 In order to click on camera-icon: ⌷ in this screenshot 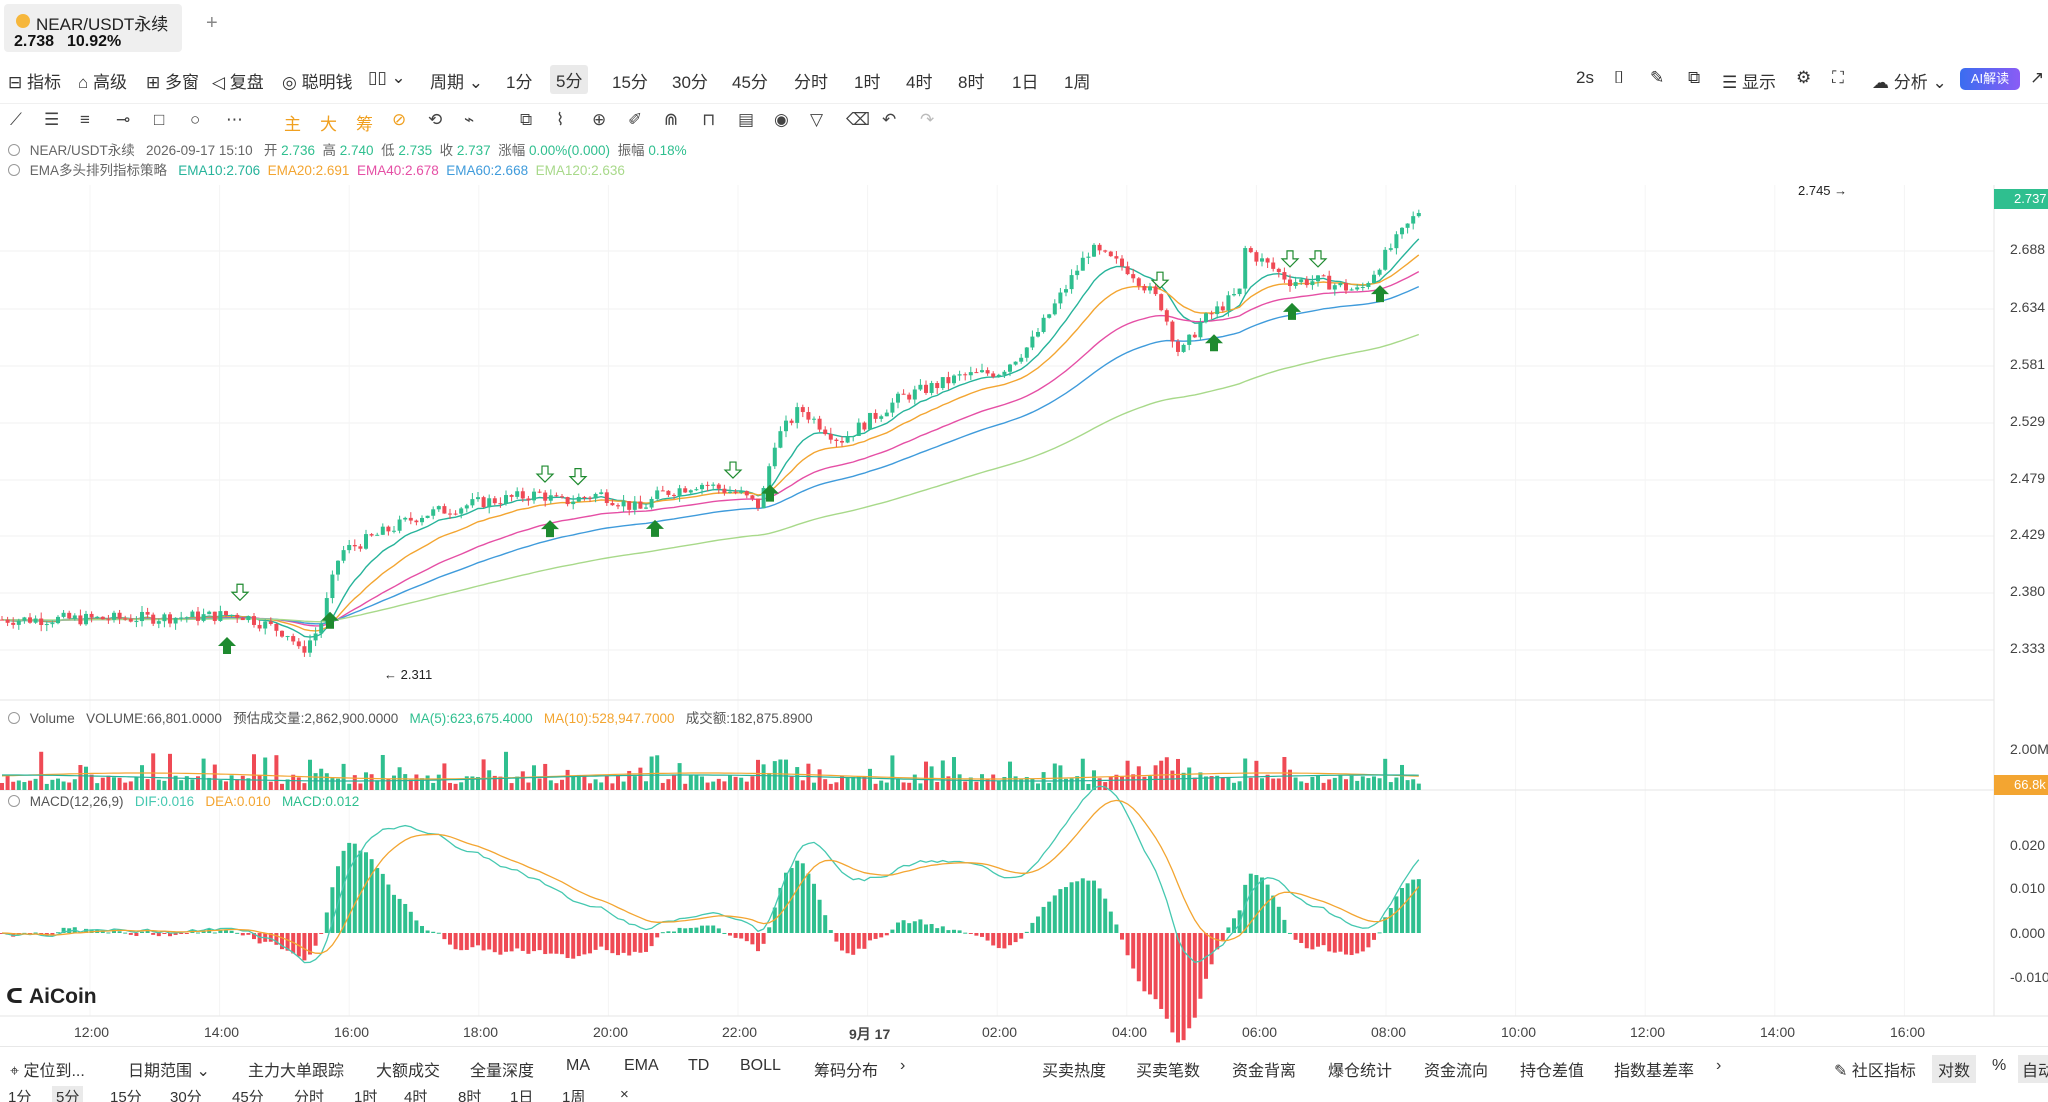, I will do `click(1619, 77)`.